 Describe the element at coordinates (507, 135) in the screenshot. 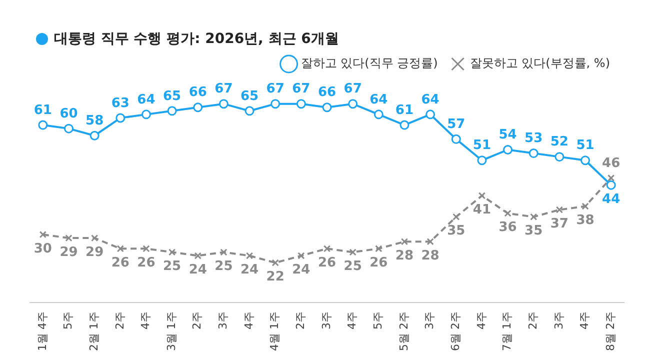

I see `data-label: 54` at that location.